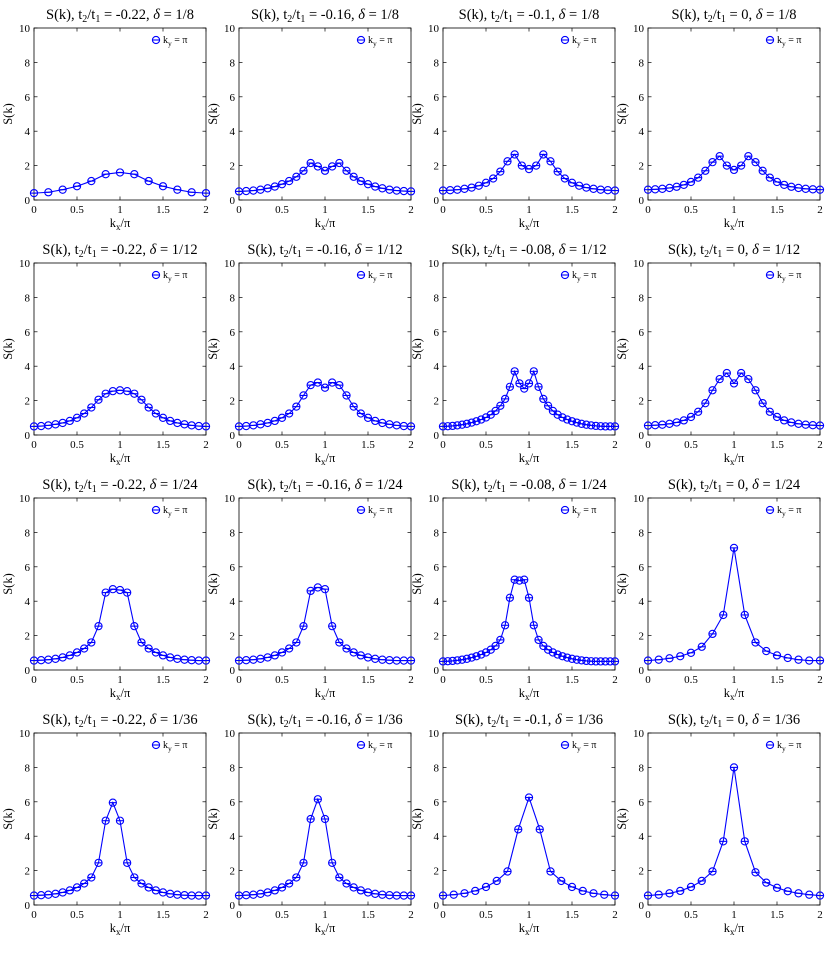  I want to click on y-tick-label: 6, so click(233, 803).